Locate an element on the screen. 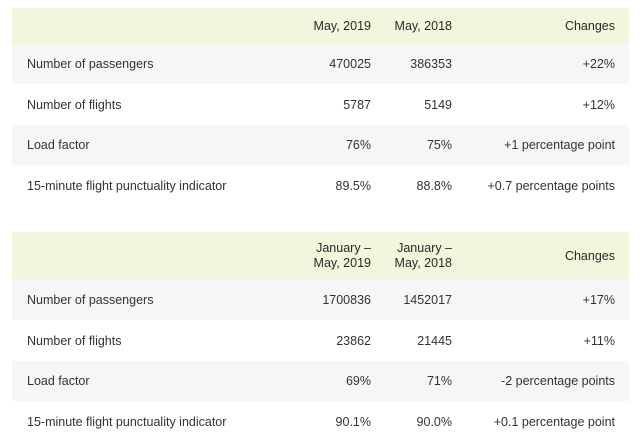 The image size is (640, 446). cumulative-header-jan-may-2019: January – May, 2019 is located at coordinates (347, 255).